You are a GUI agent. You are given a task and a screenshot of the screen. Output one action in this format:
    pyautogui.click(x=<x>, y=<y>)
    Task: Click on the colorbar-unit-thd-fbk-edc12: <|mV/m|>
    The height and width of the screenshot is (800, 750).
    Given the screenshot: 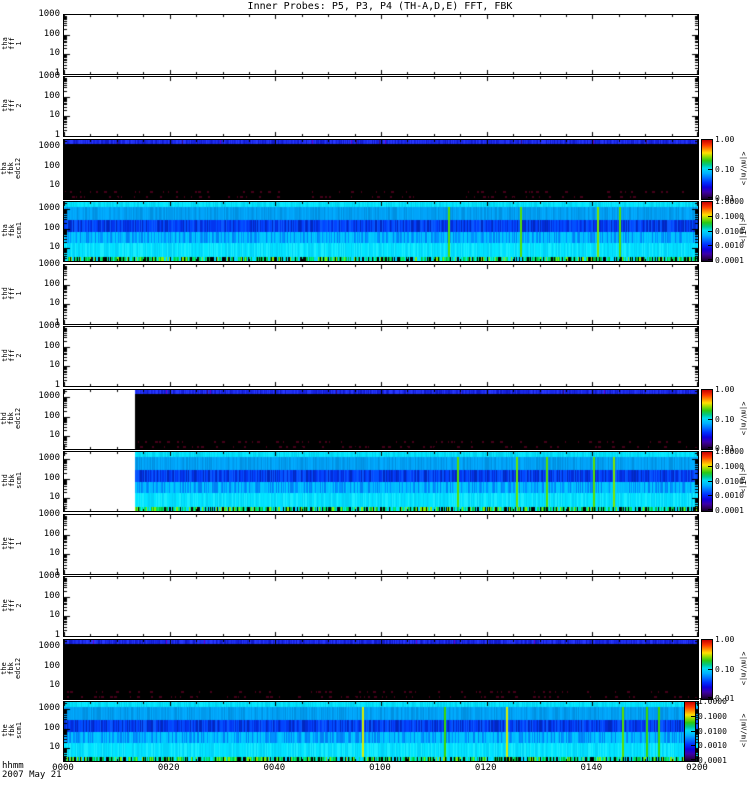 What is the action you would take?
    pyautogui.click(x=742, y=418)
    